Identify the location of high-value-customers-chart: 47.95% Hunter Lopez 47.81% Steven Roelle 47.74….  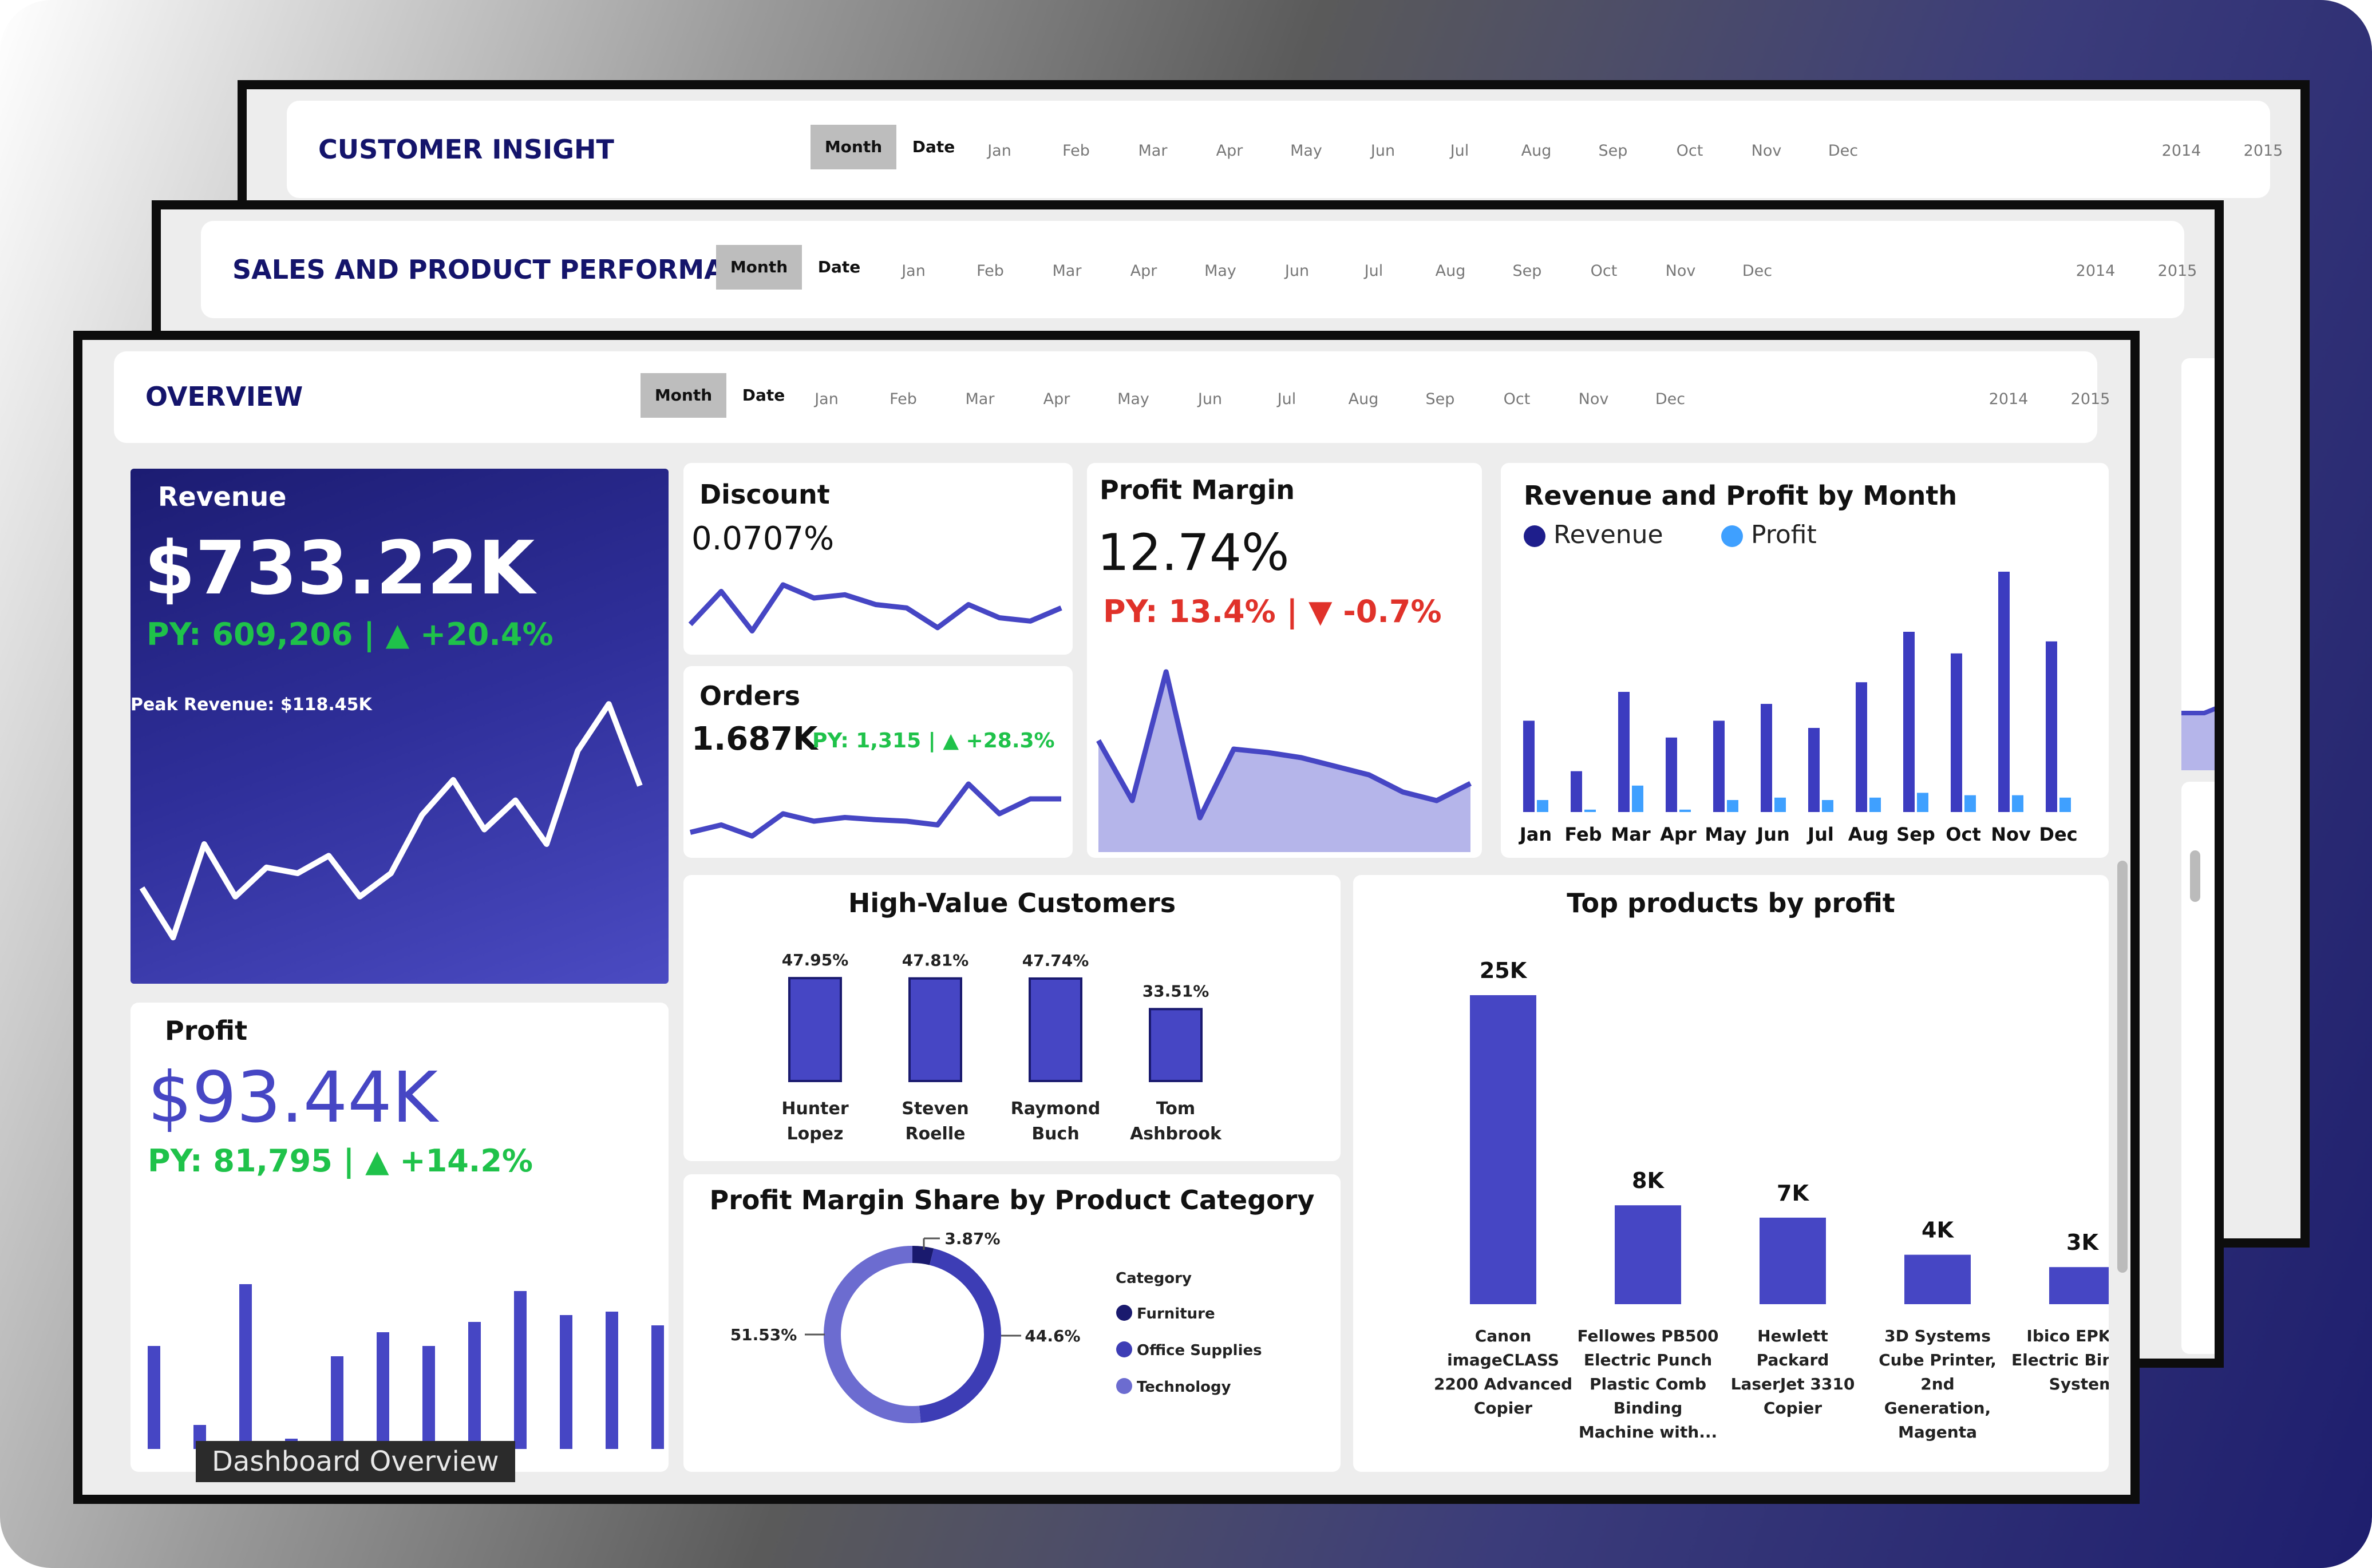
(1001, 1047).